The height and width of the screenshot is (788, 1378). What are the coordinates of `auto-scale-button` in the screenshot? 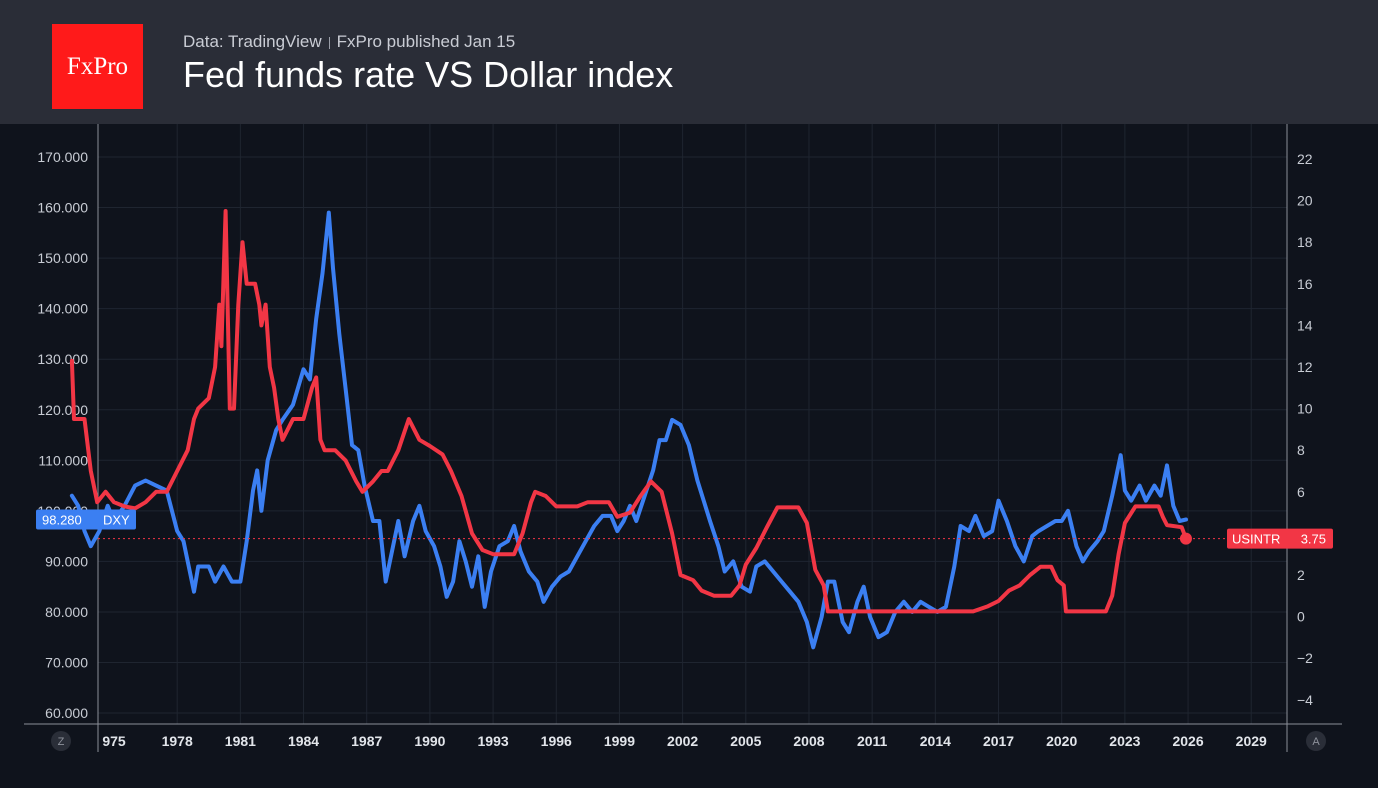 It's located at (1316, 741).